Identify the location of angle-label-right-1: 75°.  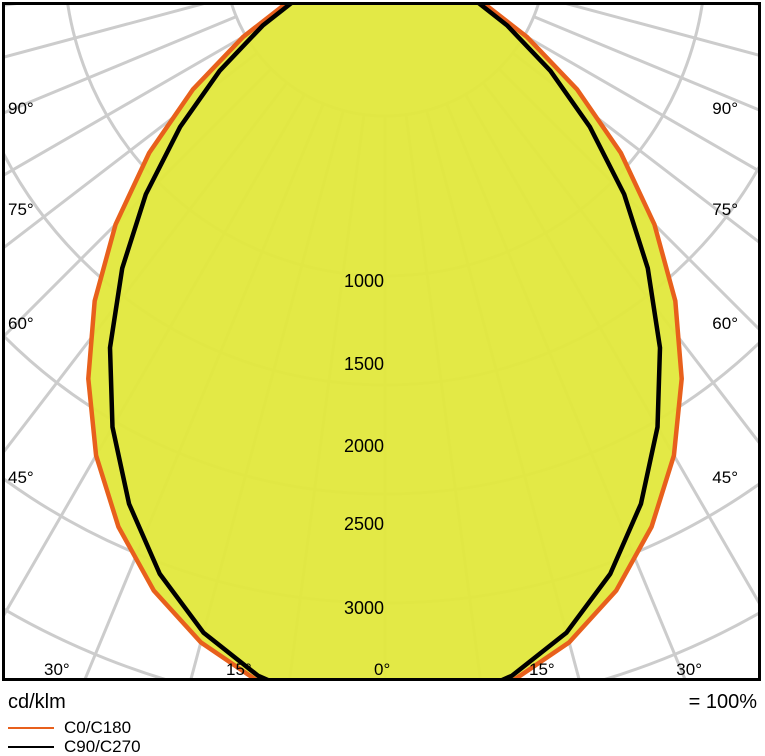
(725, 209).